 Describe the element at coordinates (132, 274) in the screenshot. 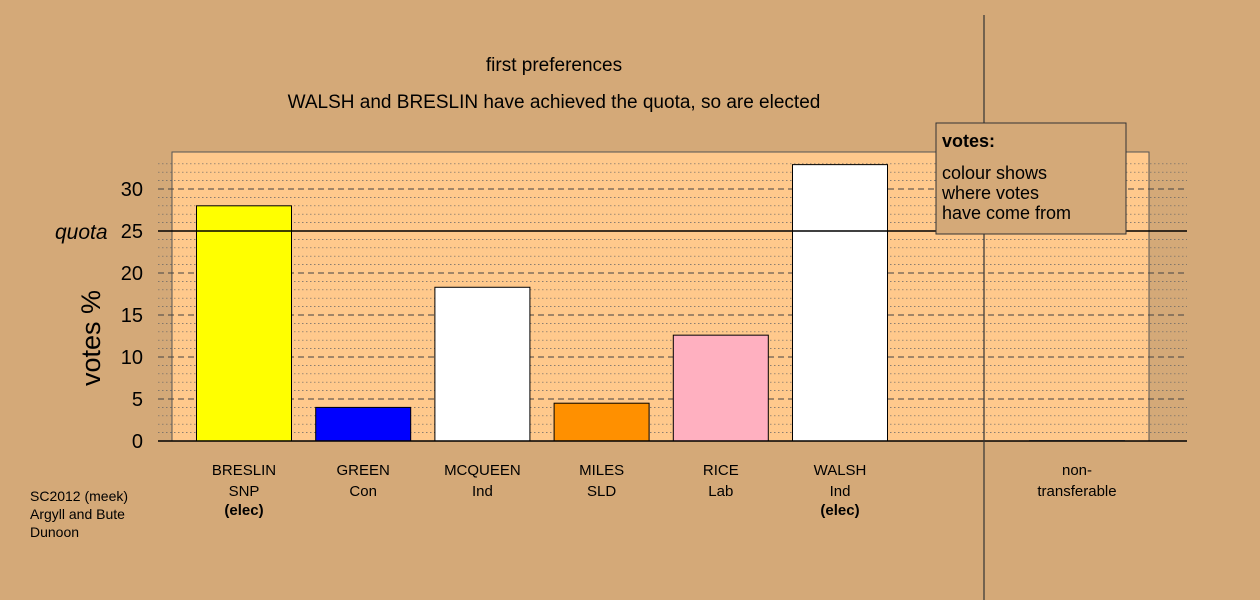

I see `y-tick-label: 20` at that location.